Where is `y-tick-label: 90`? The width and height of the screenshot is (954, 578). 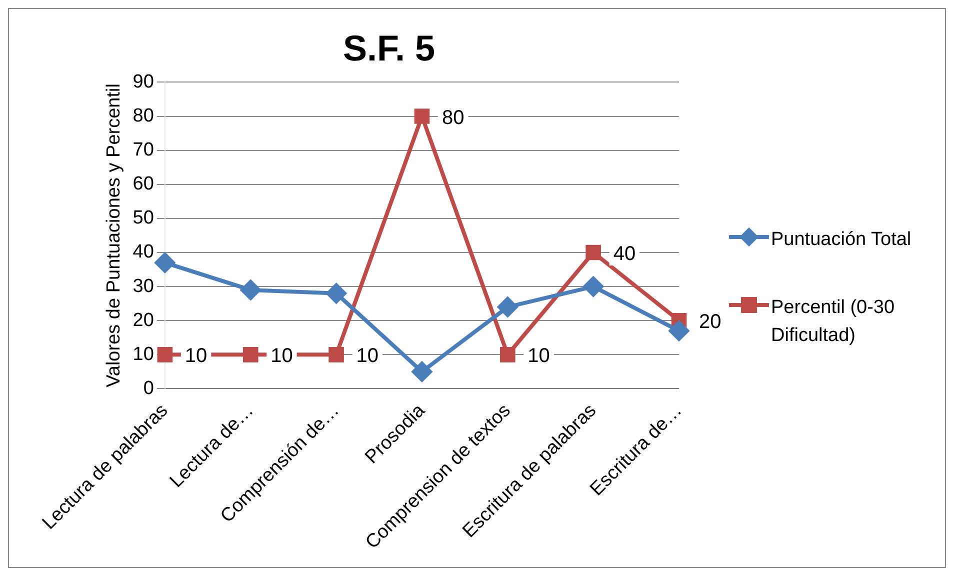
y-tick-label: 90 is located at coordinates (143, 81).